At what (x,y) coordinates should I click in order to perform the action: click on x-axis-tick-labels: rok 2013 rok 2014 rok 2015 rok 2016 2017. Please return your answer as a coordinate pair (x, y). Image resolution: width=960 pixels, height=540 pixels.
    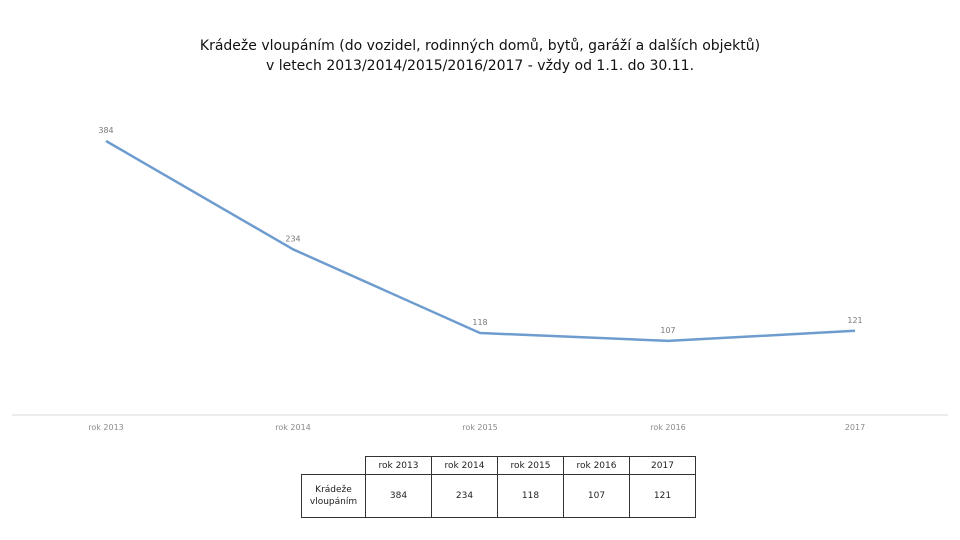
    Looking at the image, I should click on (476, 427).